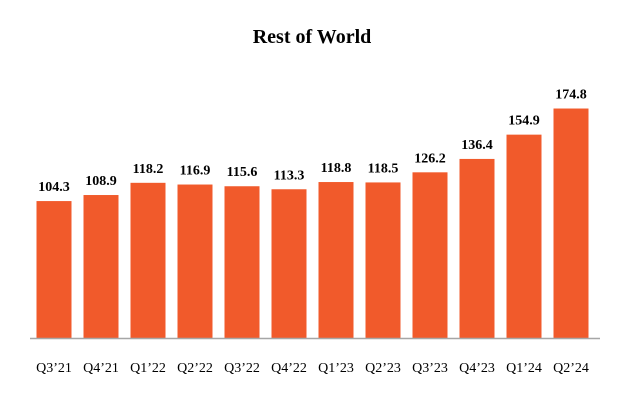  Describe the element at coordinates (289, 368) in the screenshot. I see `x-tick-label-5: Q4’22` at that location.